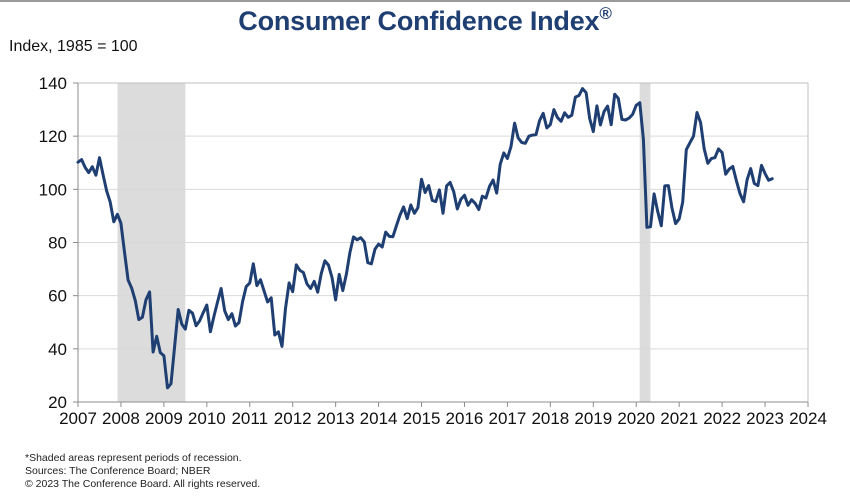  Describe the element at coordinates (57, 296) in the screenshot. I see `y-tick-label-60: 60` at that location.